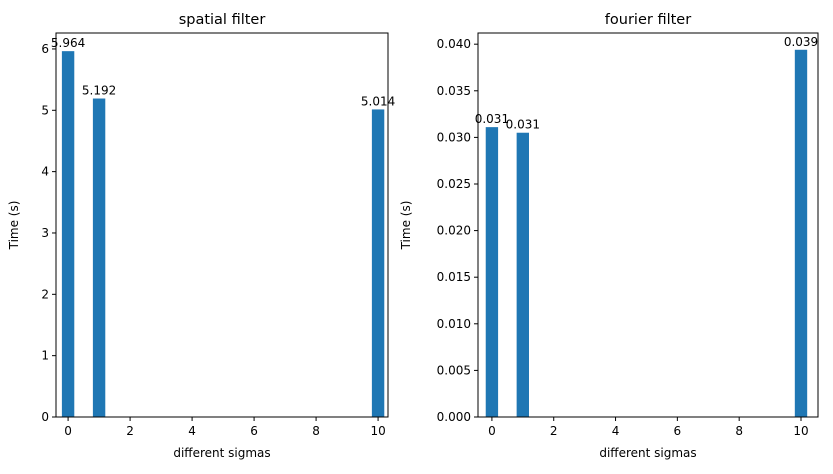  Describe the element at coordinates (45, 417) in the screenshot. I see `y-tick-label: 0` at that location.